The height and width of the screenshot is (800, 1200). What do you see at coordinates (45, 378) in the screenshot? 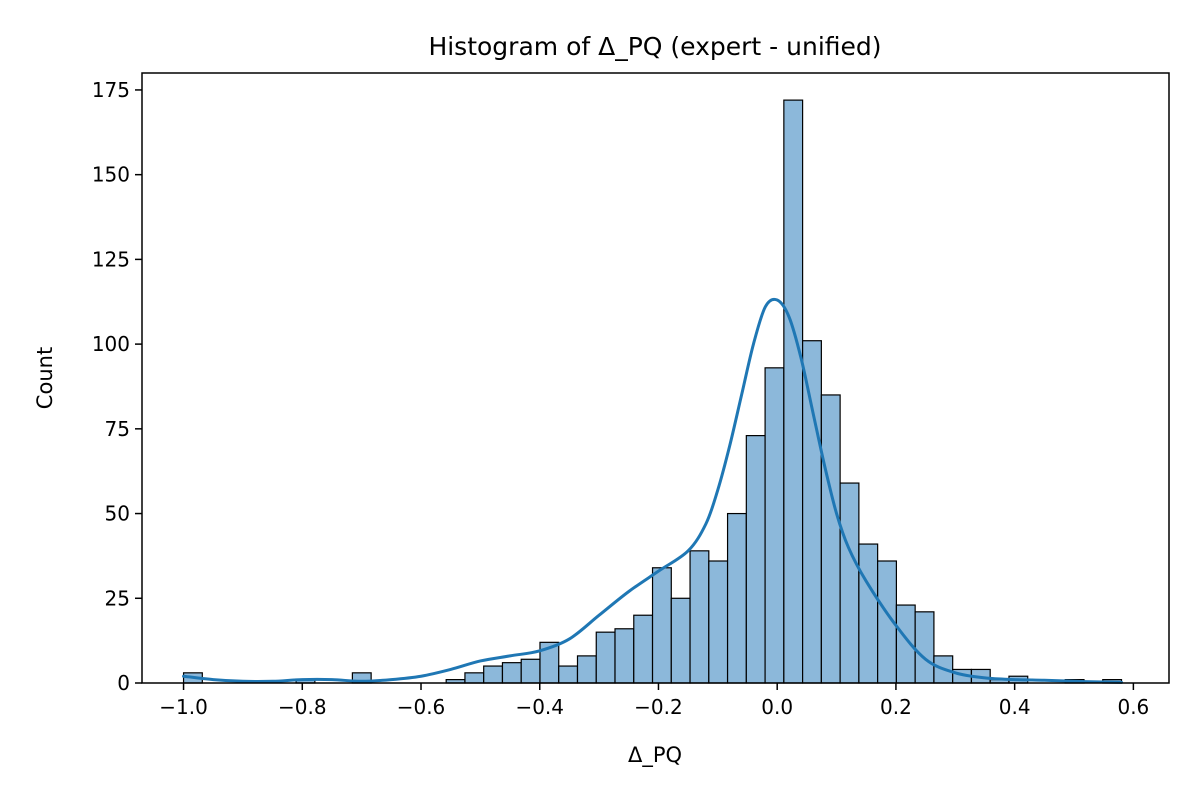
I see `y-axis-label: Count` at bounding box center [45, 378].